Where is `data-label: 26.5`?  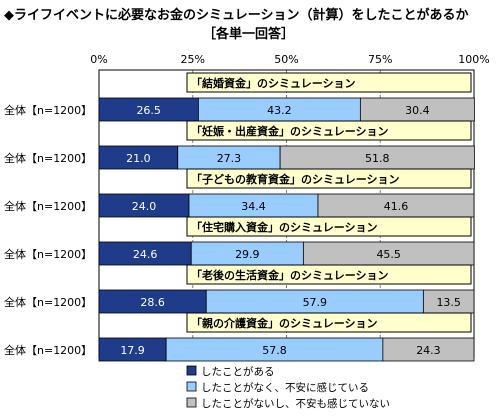
data-label: 26.5 is located at coordinates (148, 110).